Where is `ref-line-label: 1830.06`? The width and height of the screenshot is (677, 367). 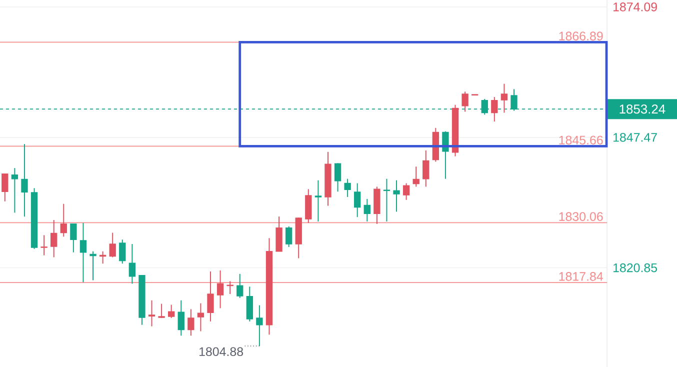
ref-line-label: 1830.06 is located at coordinates (581, 216).